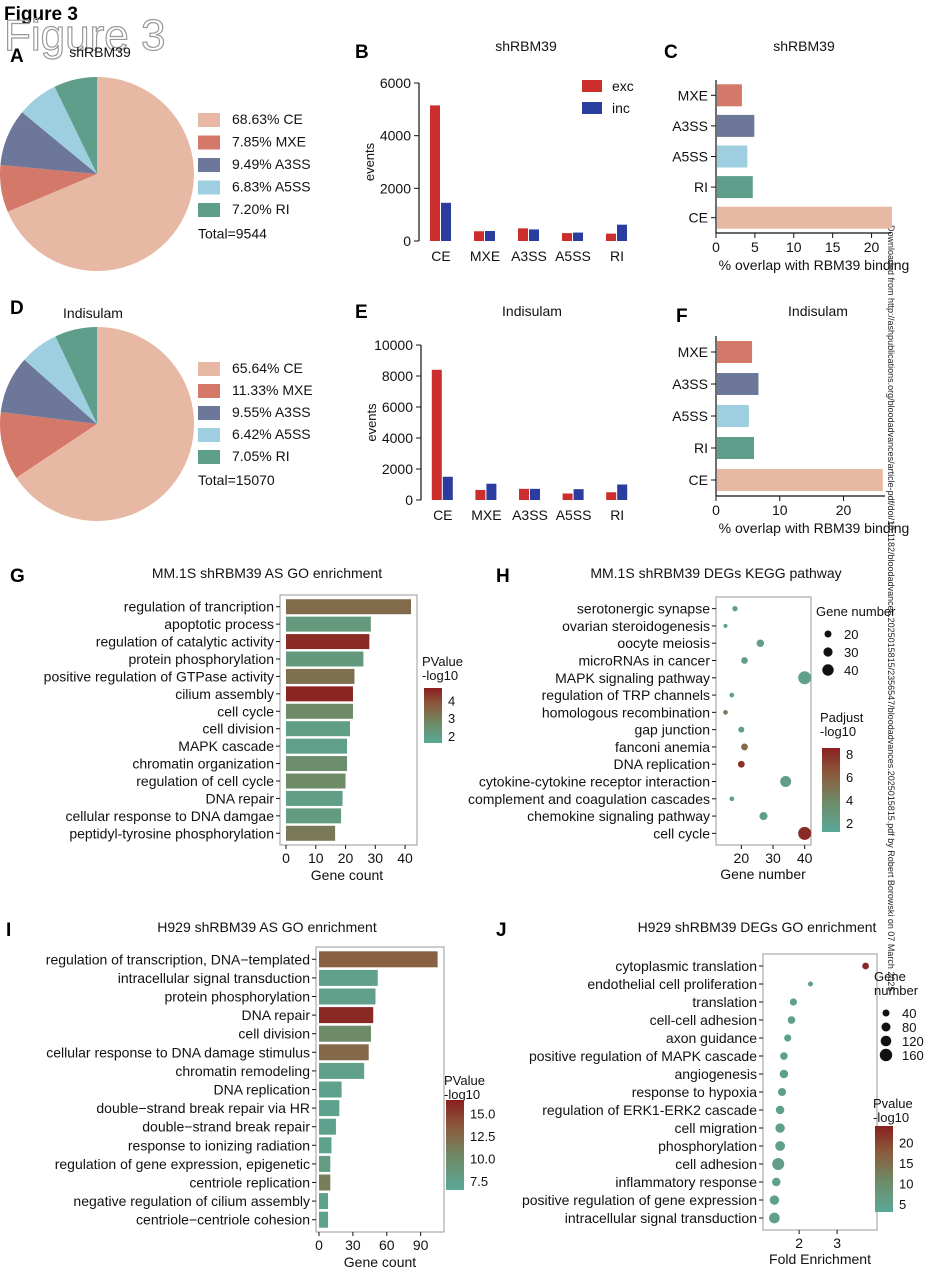 The height and width of the screenshot is (1268, 930). What do you see at coordinates (909, 1027) in the screenshot?
I see `size-legend-label: 80` at bounding box center [909, 1027].